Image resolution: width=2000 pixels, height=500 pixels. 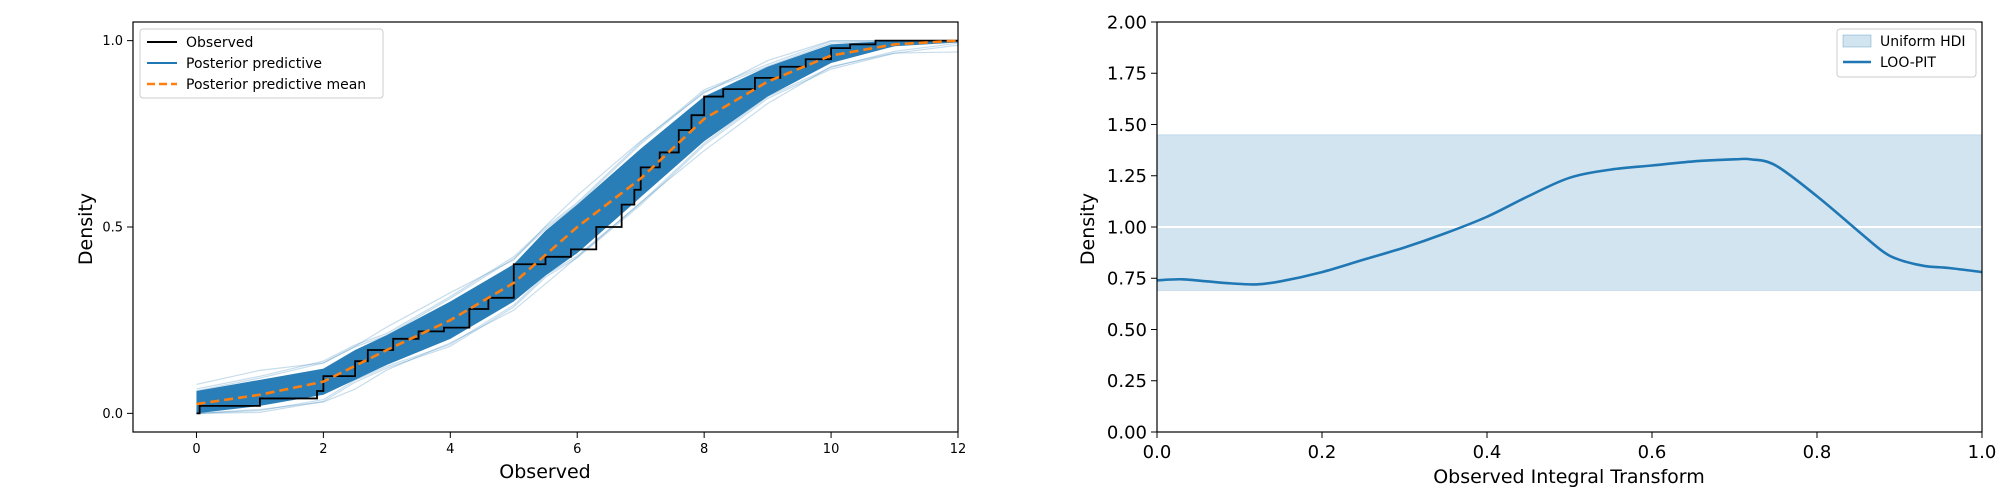 What do you see at coordinates (1652, 452) in the screenshot?
I see `x-tick-label: 0.6` at bounding box center [1652, 452].